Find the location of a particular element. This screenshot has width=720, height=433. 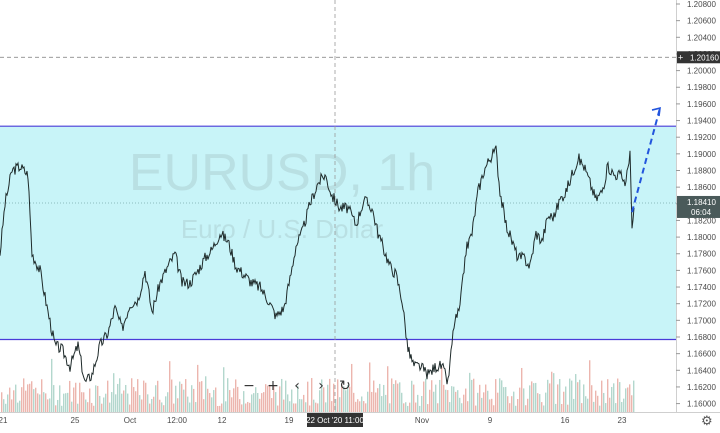

time-tick-label: 16 is located at coordinates (565, 420).